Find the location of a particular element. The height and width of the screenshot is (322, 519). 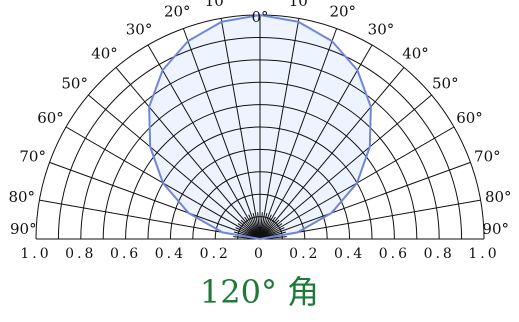

radial-tick-label: 0 is located at coordinates (260, 254).